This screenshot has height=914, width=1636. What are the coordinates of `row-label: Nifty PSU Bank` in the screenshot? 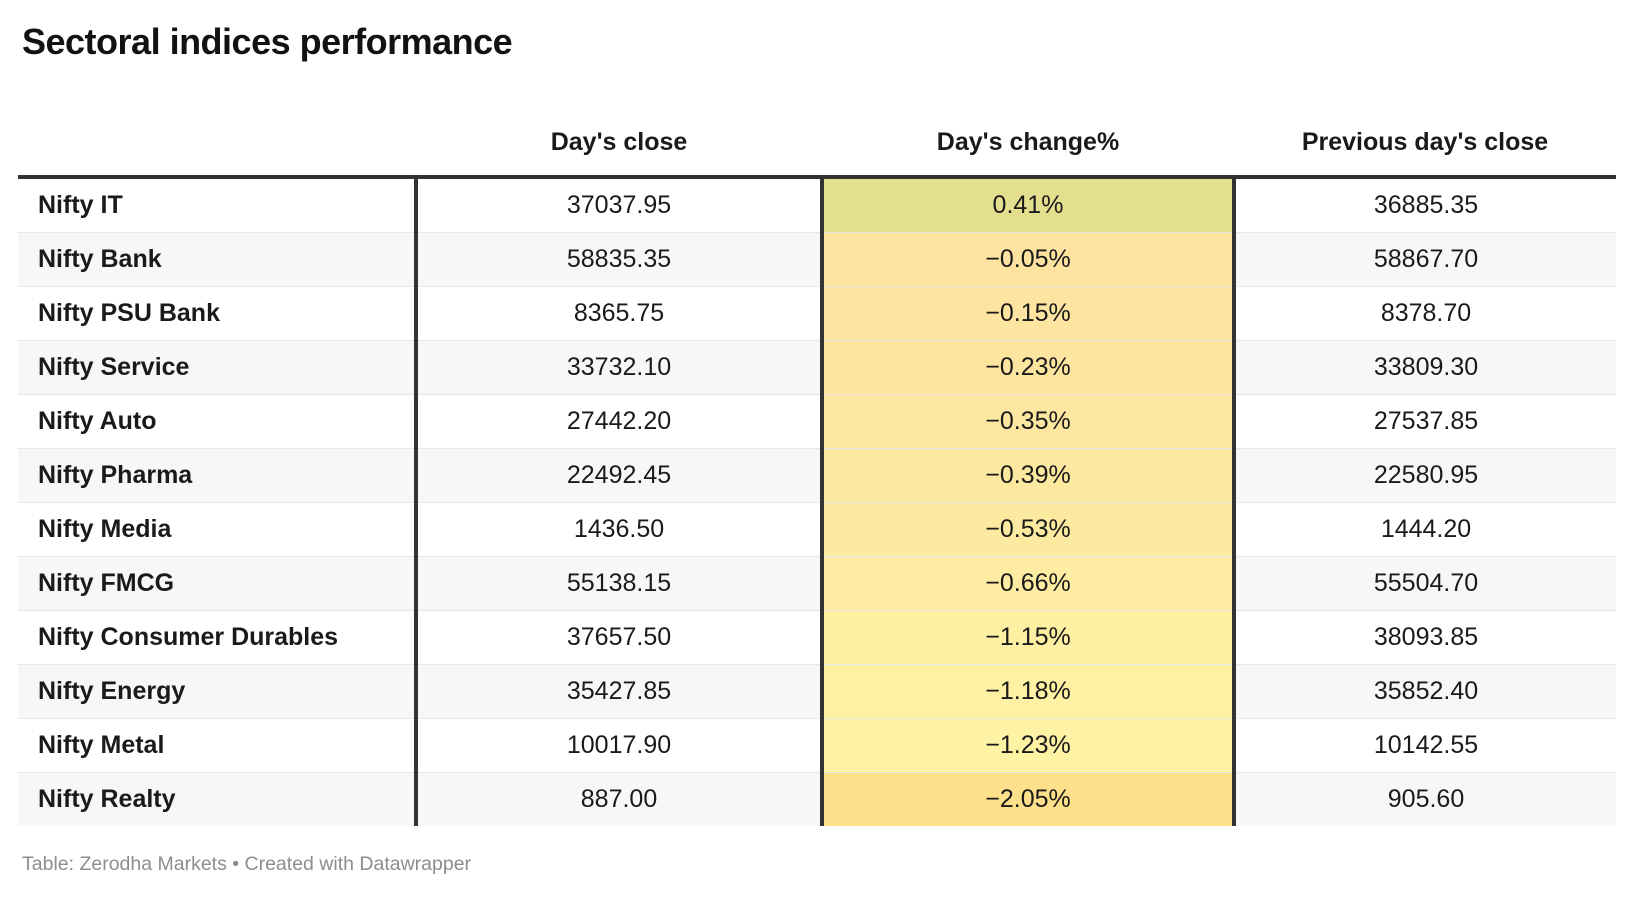 It's located at (217, 313).